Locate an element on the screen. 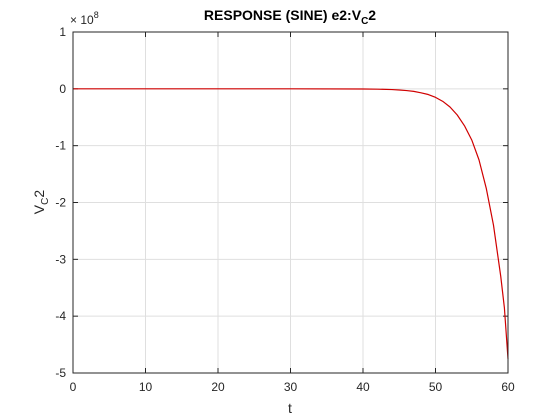 The height and width of the screenshot is (420, 560). y-tick-label: -2 is located at coordinates (60, 203).